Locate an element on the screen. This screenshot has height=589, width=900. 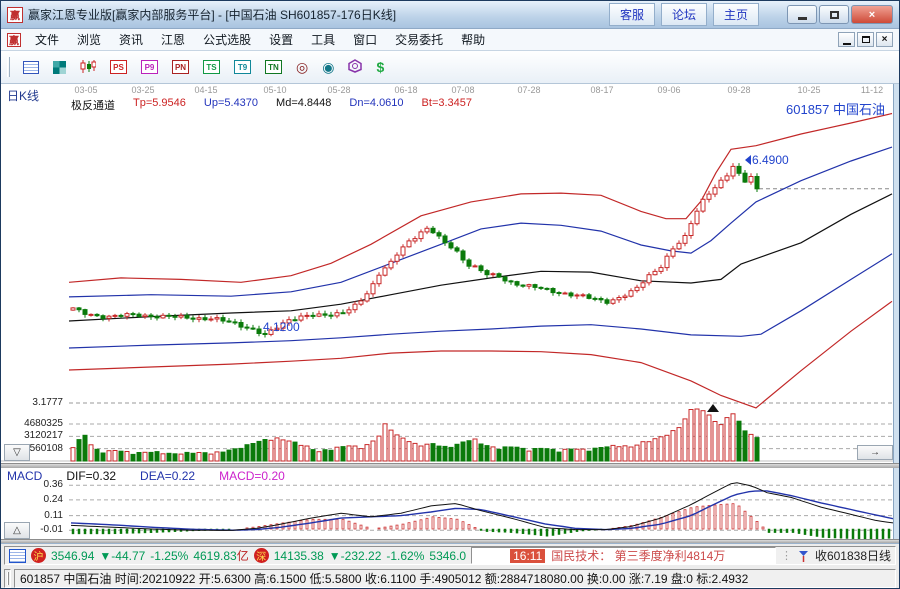
date-tick-03-05: 03-05 is located at coordinates (86, 90).